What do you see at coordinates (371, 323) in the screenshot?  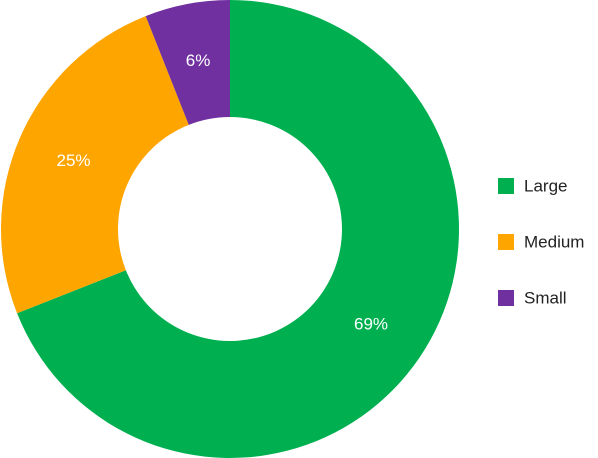 I see `value-label: 69%` at bounding box center [371, 323].